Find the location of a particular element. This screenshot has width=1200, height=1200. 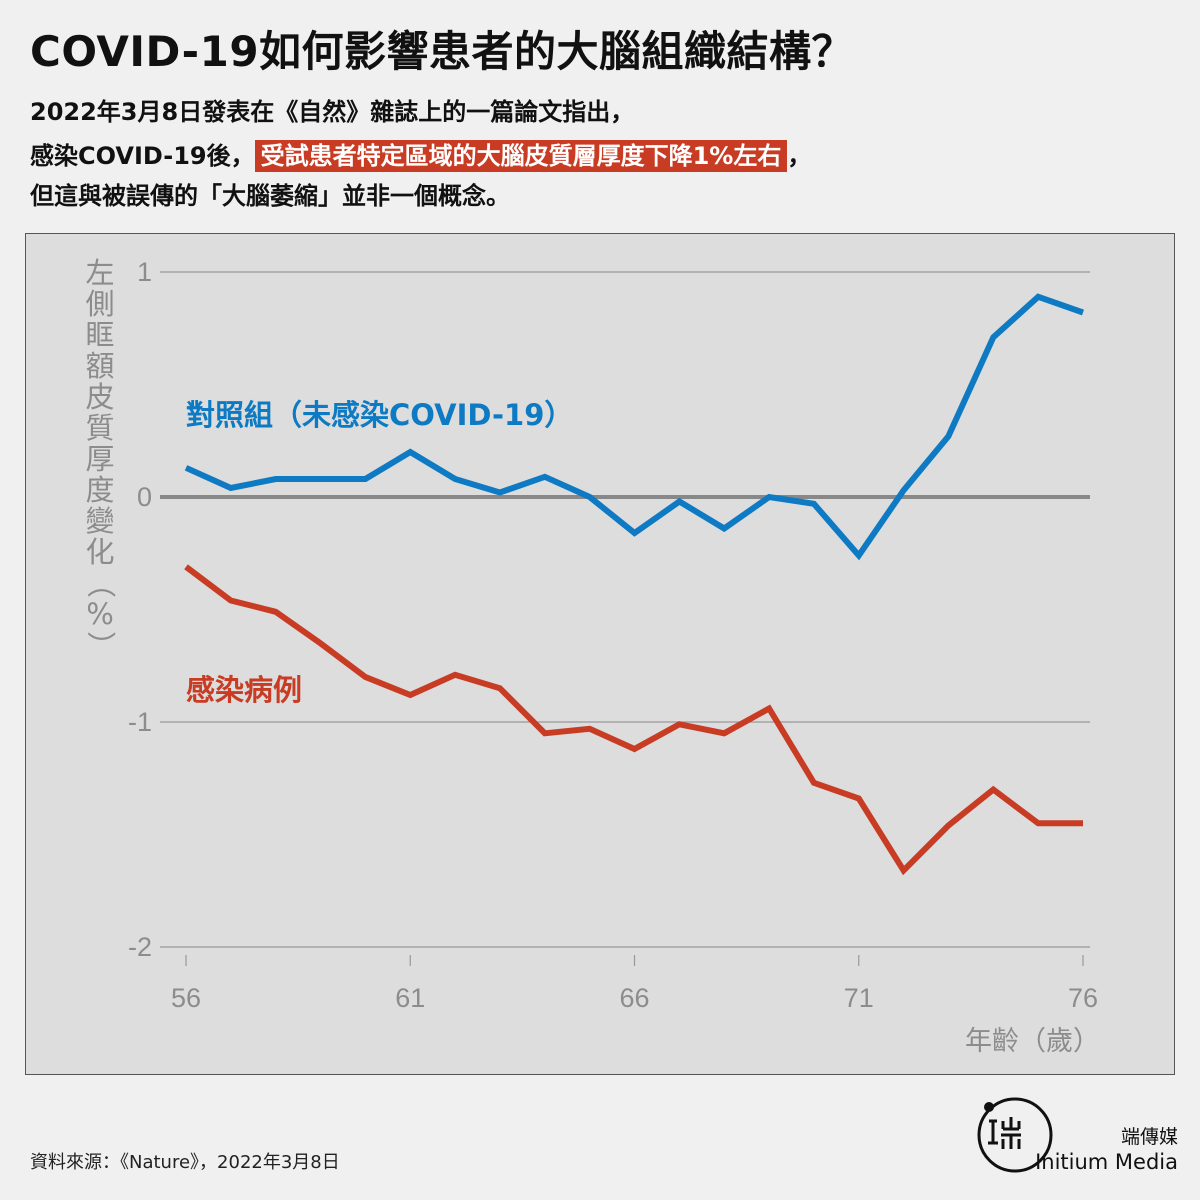

subtitle-line-2: 感染COVID-19後， 受試患者特定區域的大腦皮質層厚度下降1%左右， is located at coordinates (420, 156).